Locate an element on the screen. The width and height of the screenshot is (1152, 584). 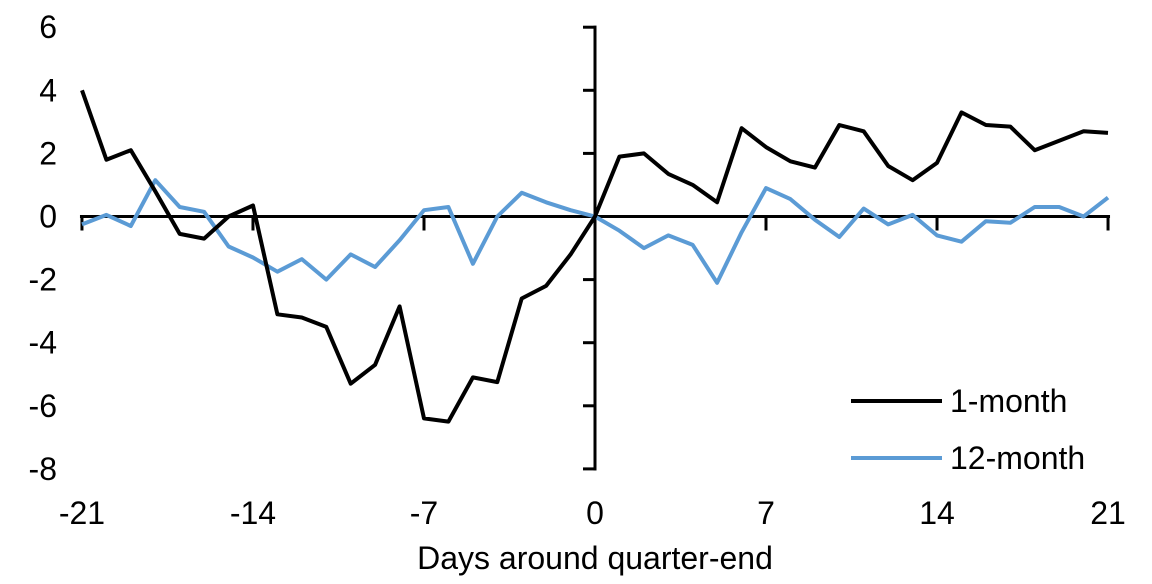
x-tick-label: 21 is located at coordinates (1108, 513).